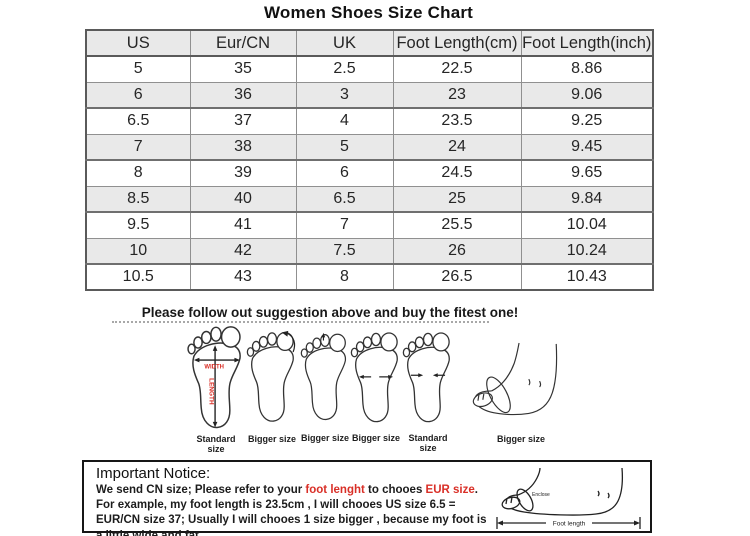  I want to click on foot-diagram-standard-measure: WIDTH LENGTH Standard size, so click(216, 390).